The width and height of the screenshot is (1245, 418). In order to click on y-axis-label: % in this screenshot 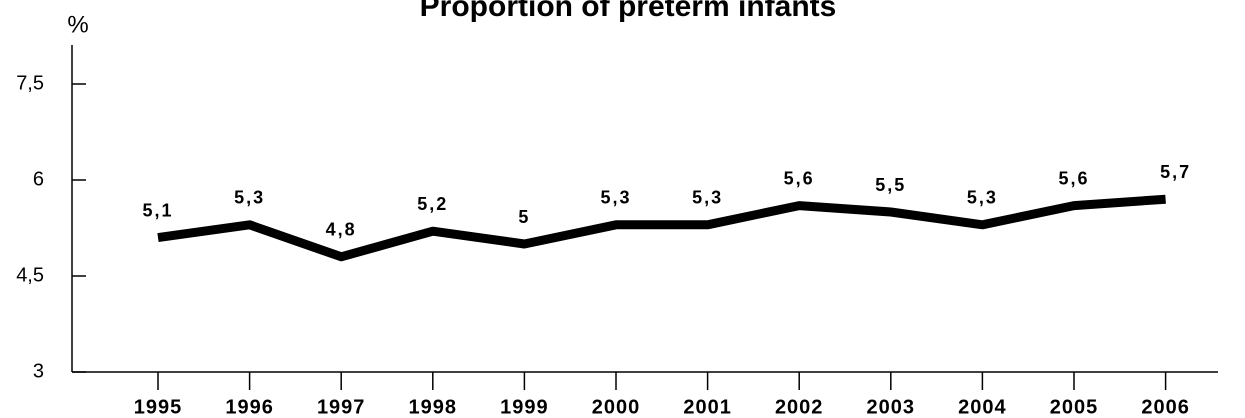, I will do `click(77, 24)`.